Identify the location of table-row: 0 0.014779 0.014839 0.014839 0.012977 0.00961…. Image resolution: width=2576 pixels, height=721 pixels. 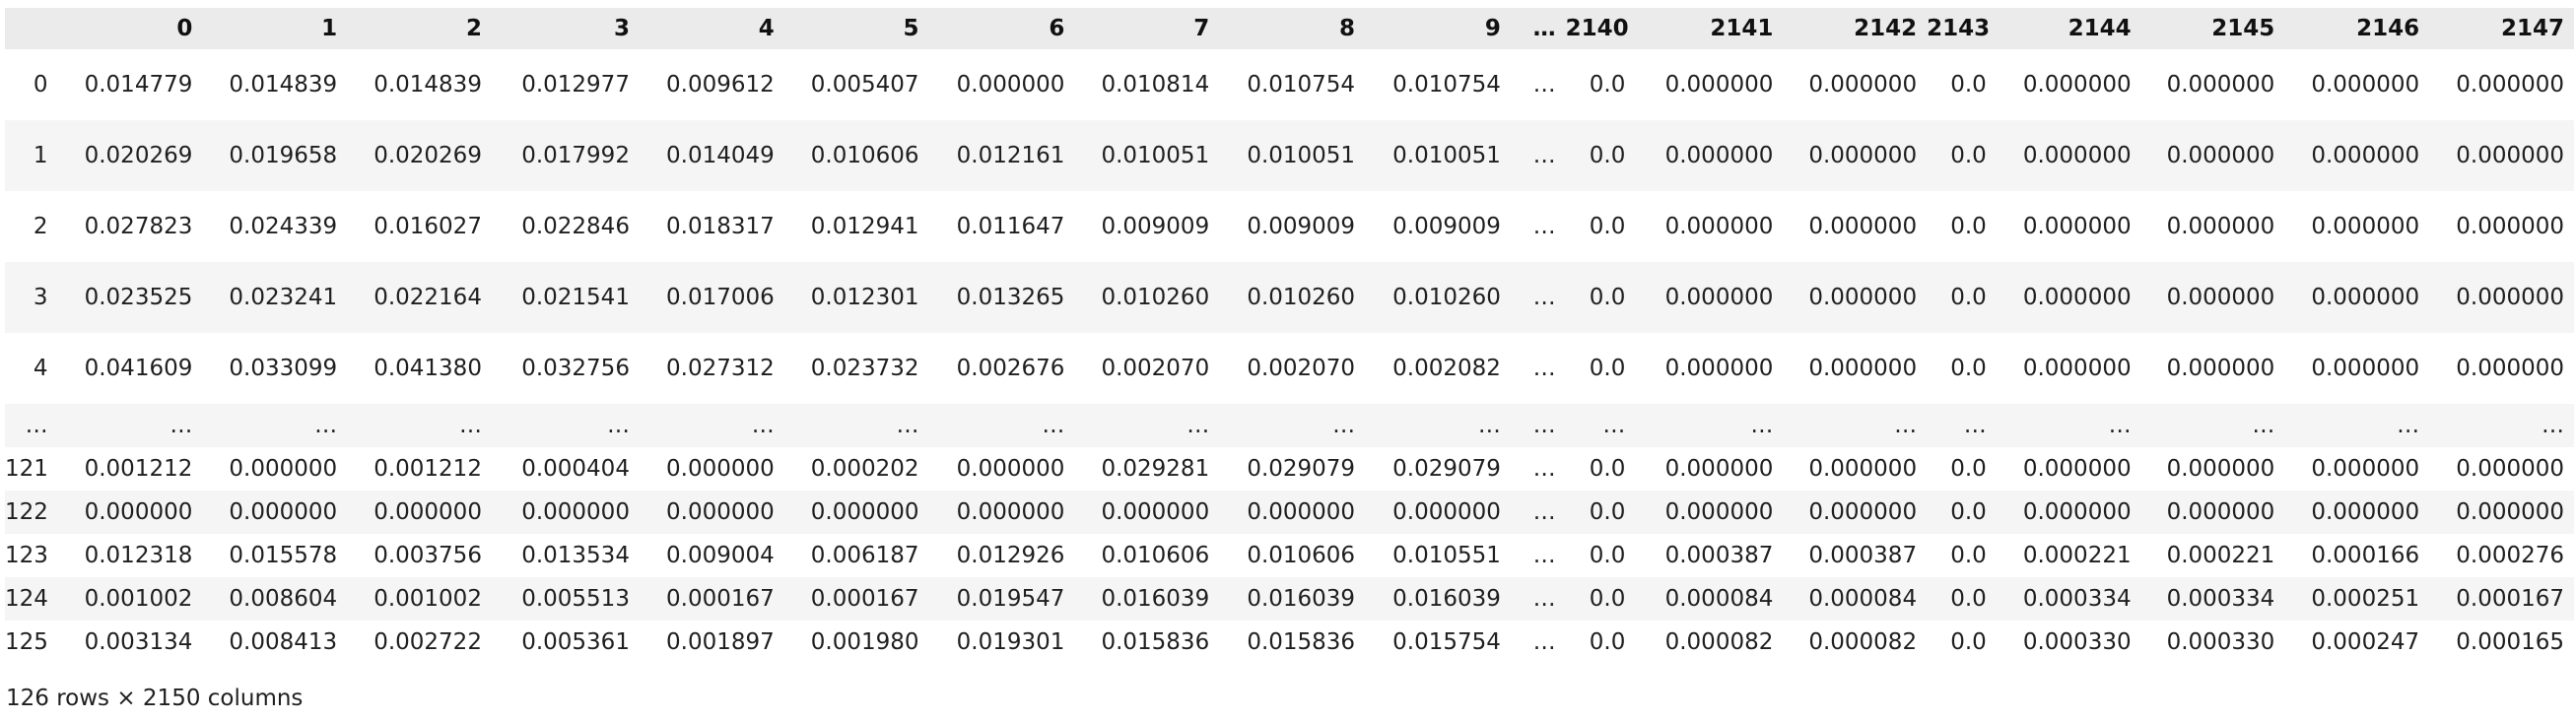
(1289, 84).